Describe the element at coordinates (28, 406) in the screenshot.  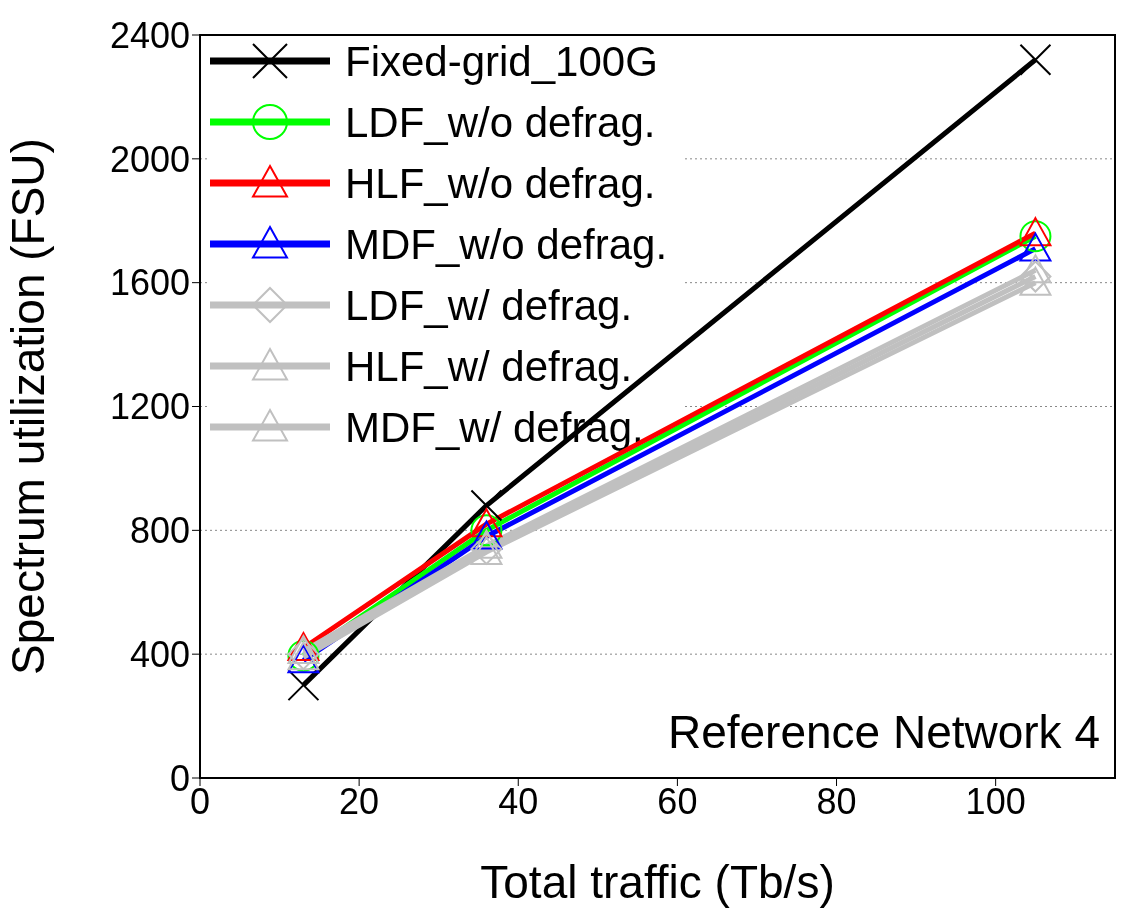
I see `y-axis-title: Spectrum utilization (FSU)` at that location.